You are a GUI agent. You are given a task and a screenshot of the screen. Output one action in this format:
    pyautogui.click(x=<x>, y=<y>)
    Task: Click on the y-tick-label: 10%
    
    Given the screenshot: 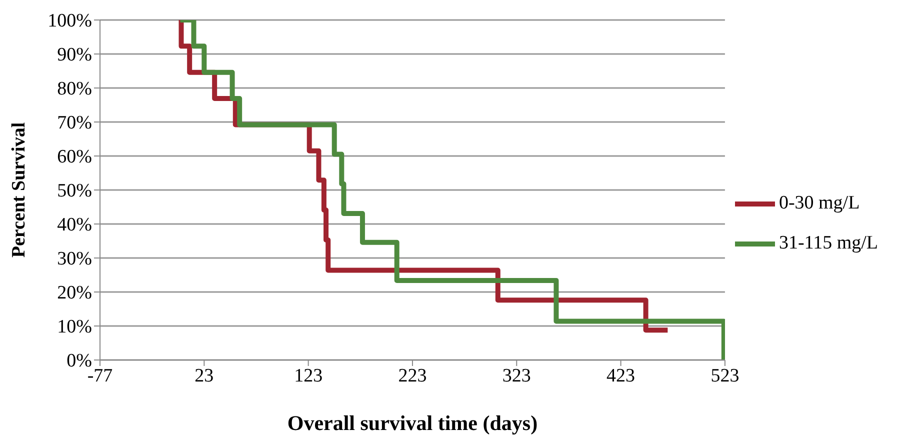 What is the action you would take?
    pyautogui.click(x=74, y=327)
    